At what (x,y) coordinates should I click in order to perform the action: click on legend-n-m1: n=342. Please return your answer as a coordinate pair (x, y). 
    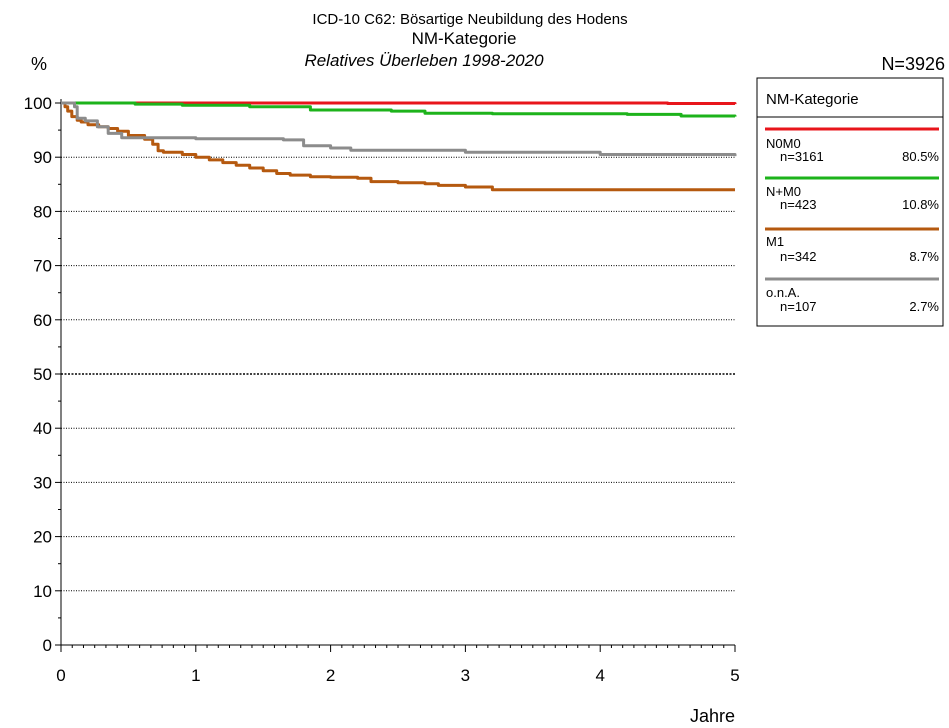
    Looking at the image, I should click on (798, 256).